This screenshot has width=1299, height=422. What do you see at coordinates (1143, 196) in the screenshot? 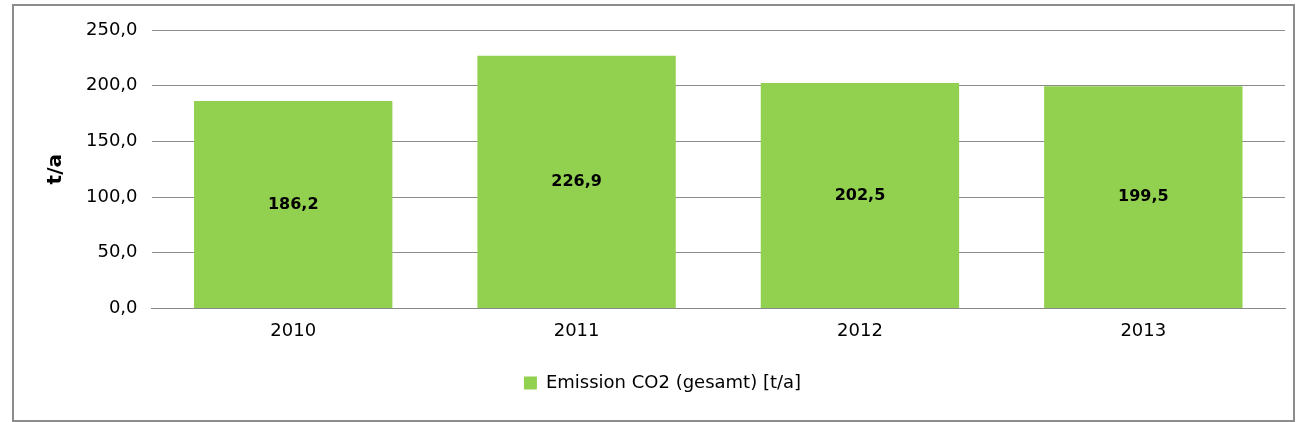
I see `data-label: 199,5` at bounding box center [1143, 196].